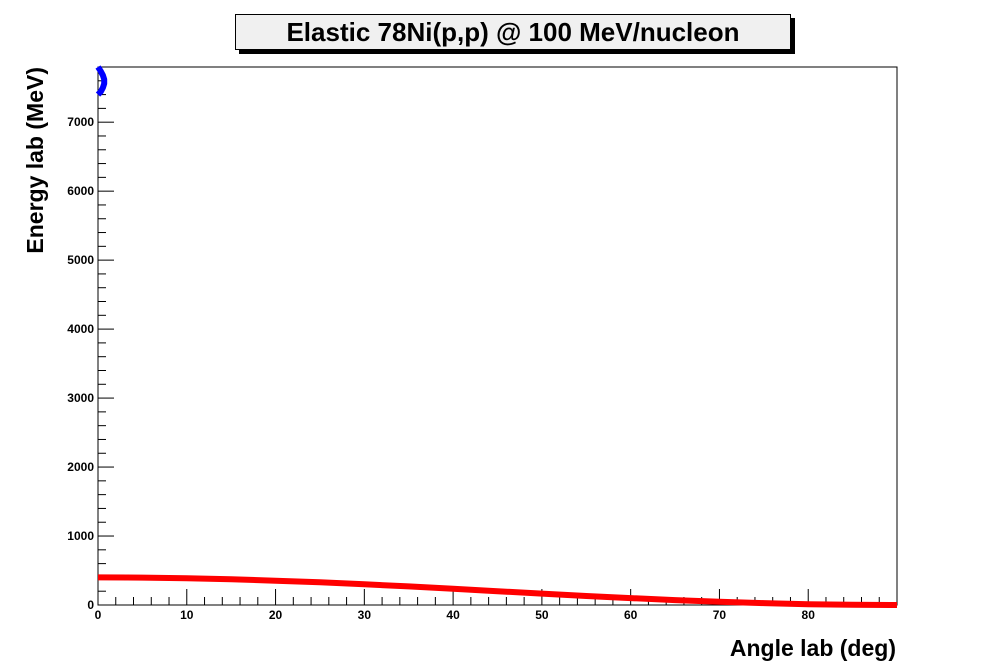  What do you see at coordinates (80, 329) in the screenshot?
I see `y-tick-label: 4000` at bounding box center [80, 329].